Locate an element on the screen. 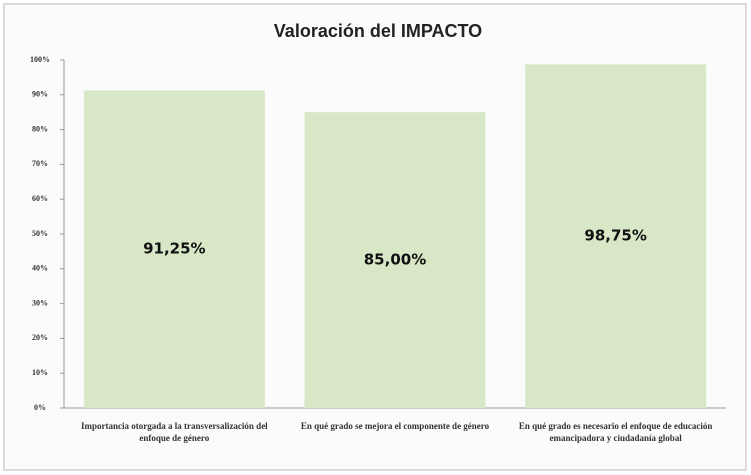  y-tick-label: 40% is located at coordinates (40, 268).